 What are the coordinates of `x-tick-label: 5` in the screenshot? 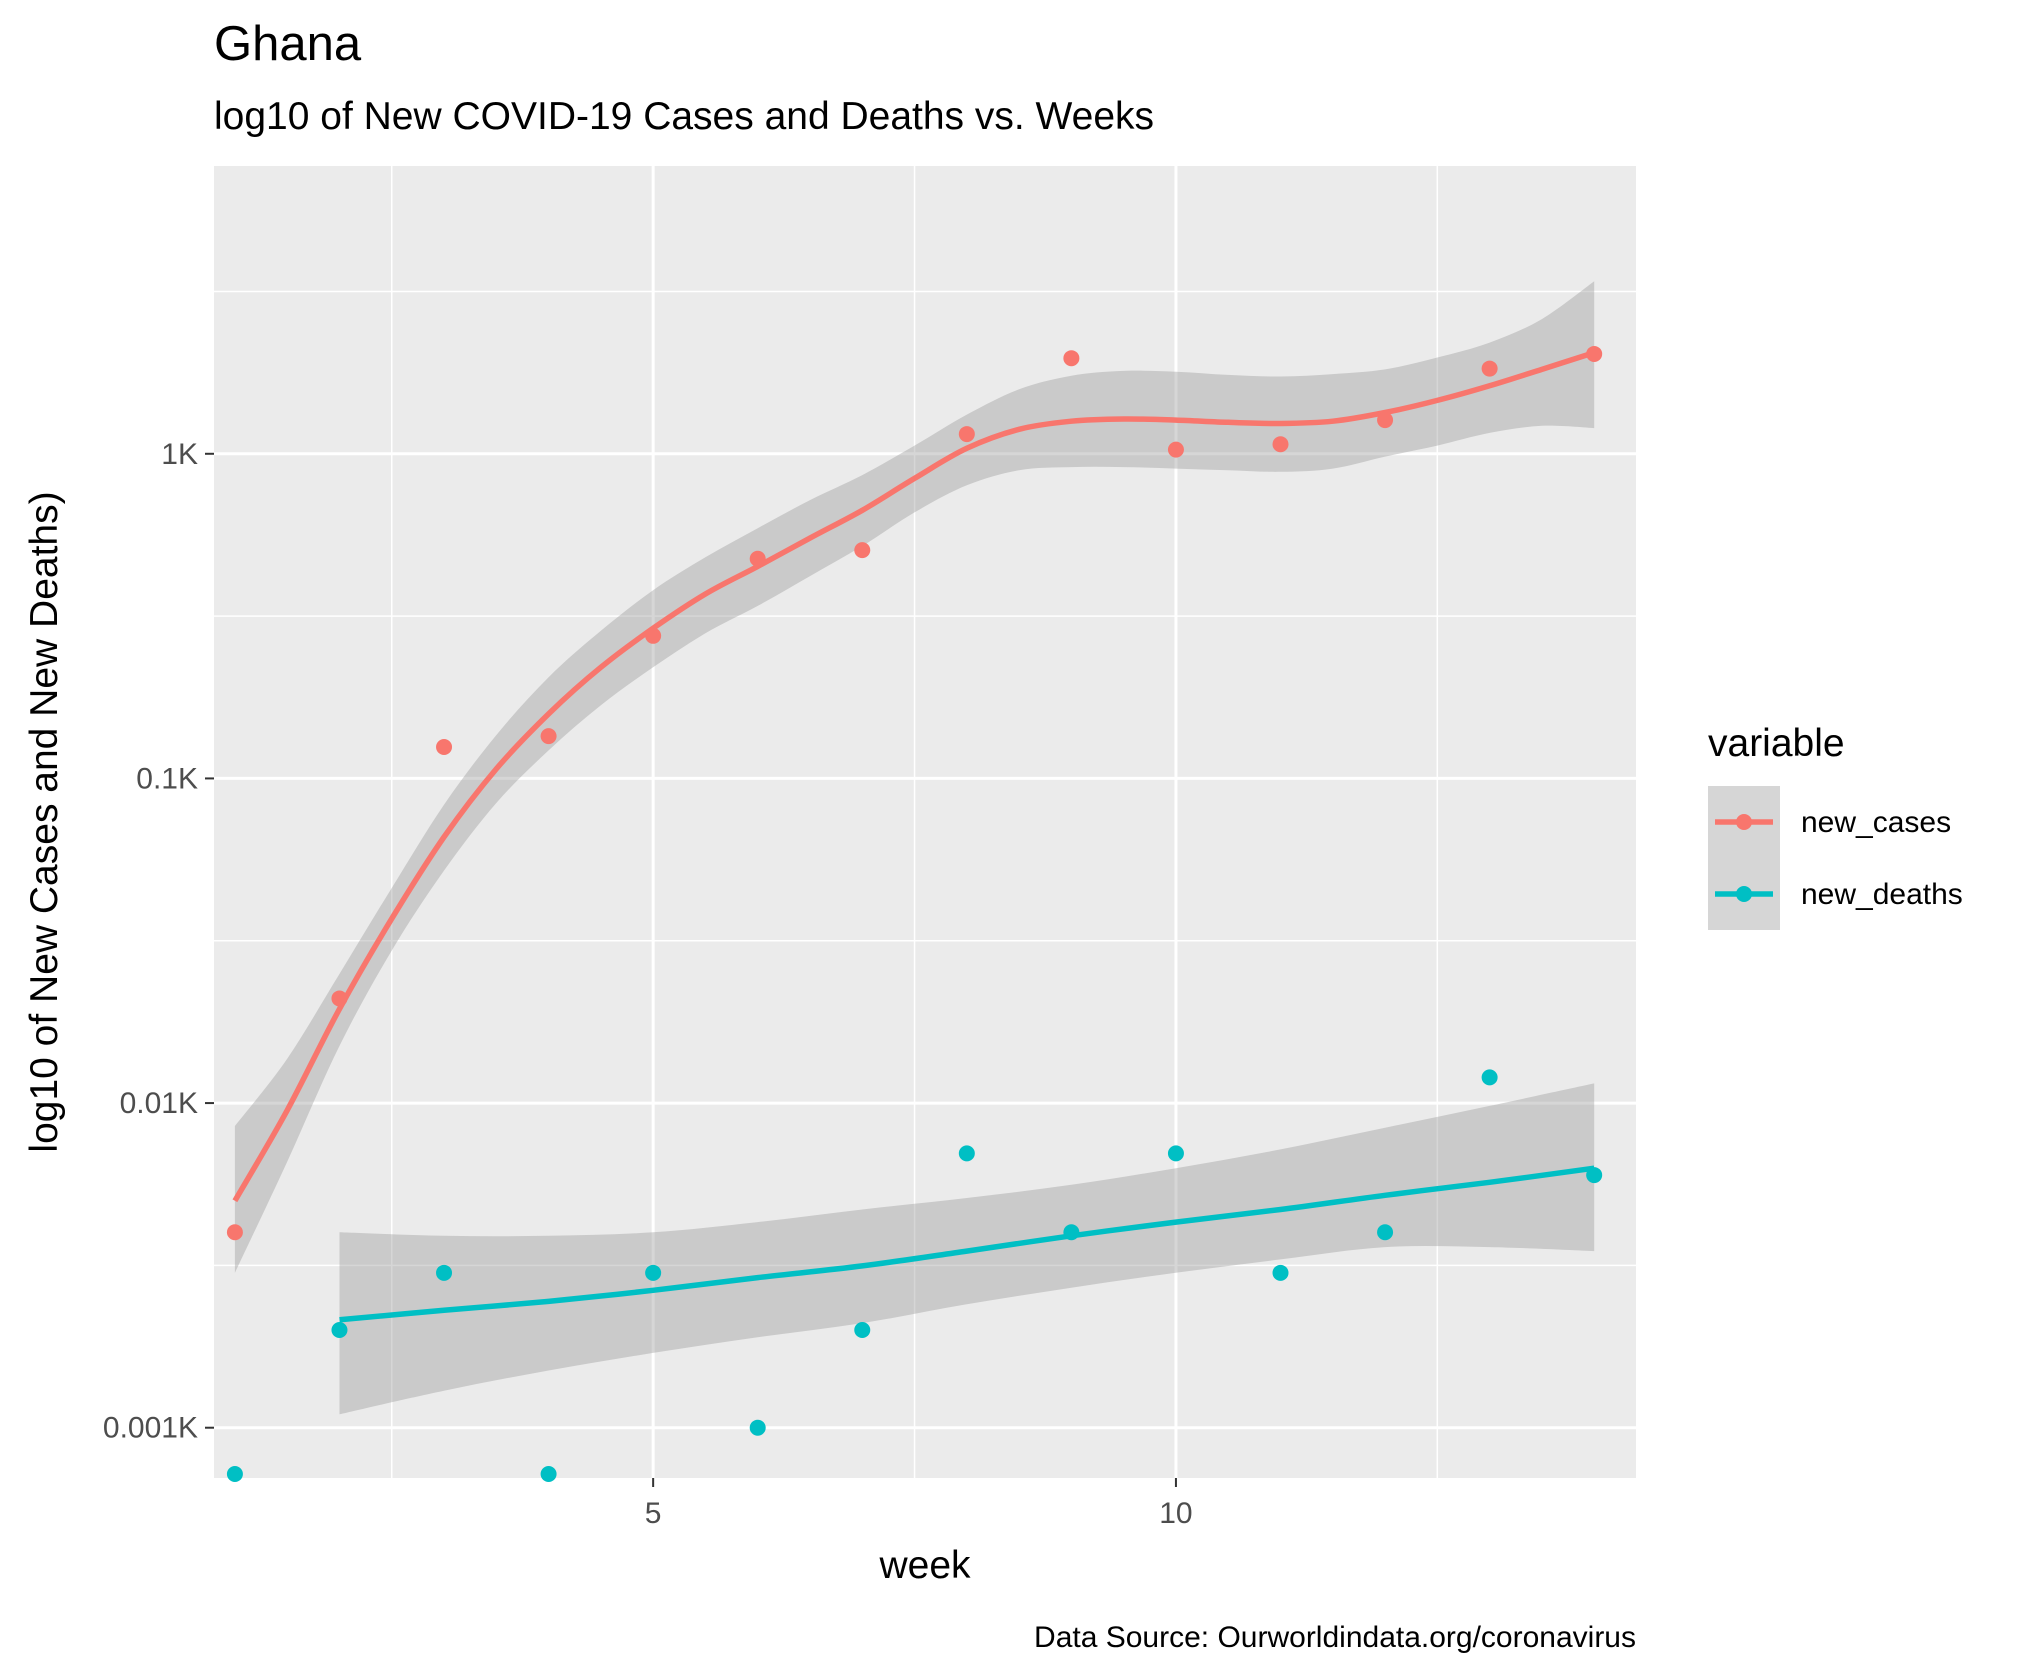 It's located at (653, 1513).